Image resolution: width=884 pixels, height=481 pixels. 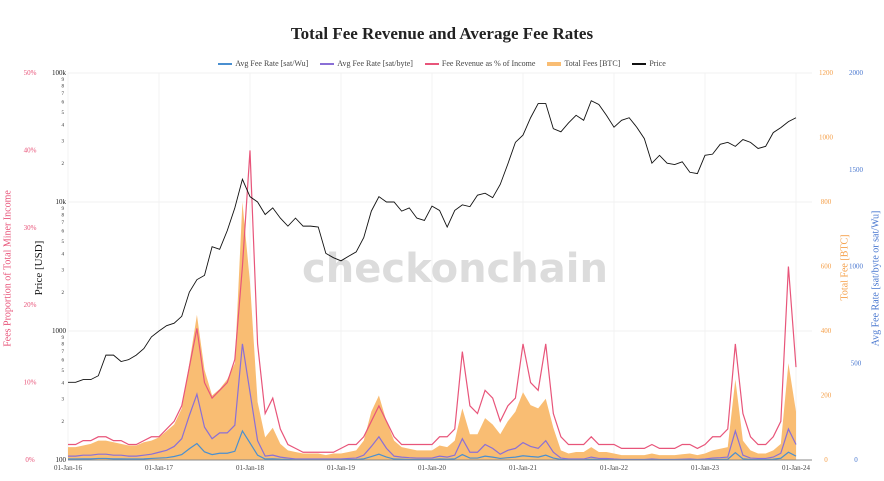 I want to click on legend-item: Fee Revenue as % of Income, so click(x=480, y=63).